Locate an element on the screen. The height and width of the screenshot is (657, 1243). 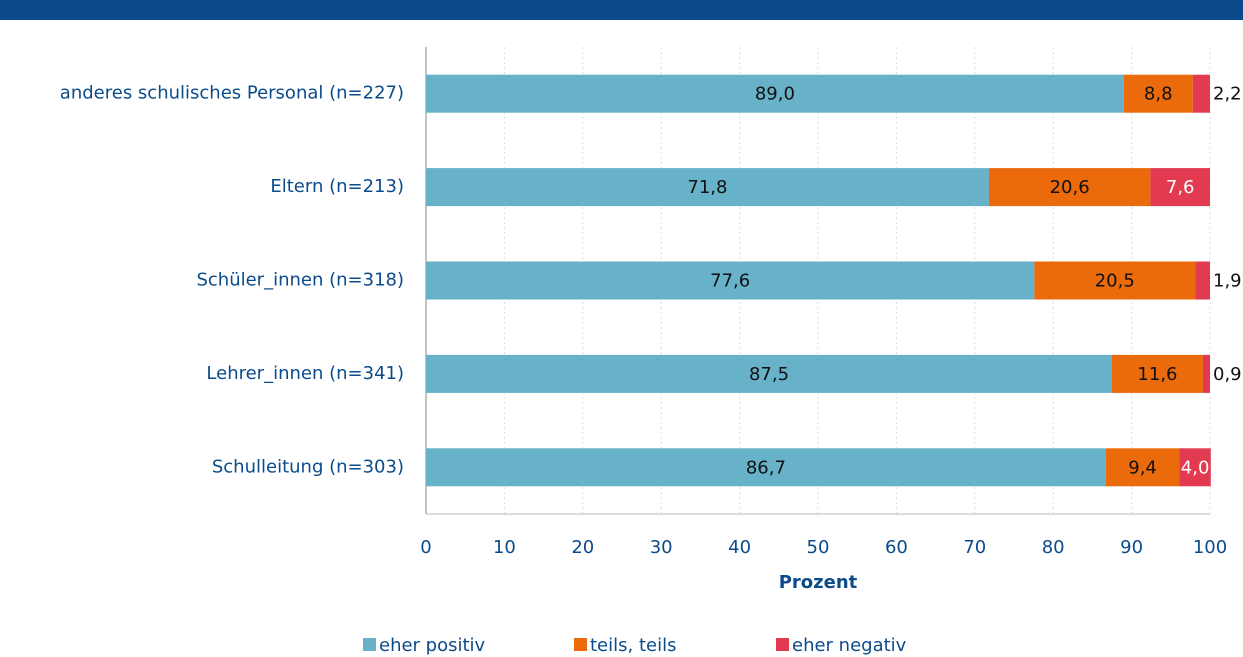
data-label: 4,0 is located at coordinates (1195, 467).